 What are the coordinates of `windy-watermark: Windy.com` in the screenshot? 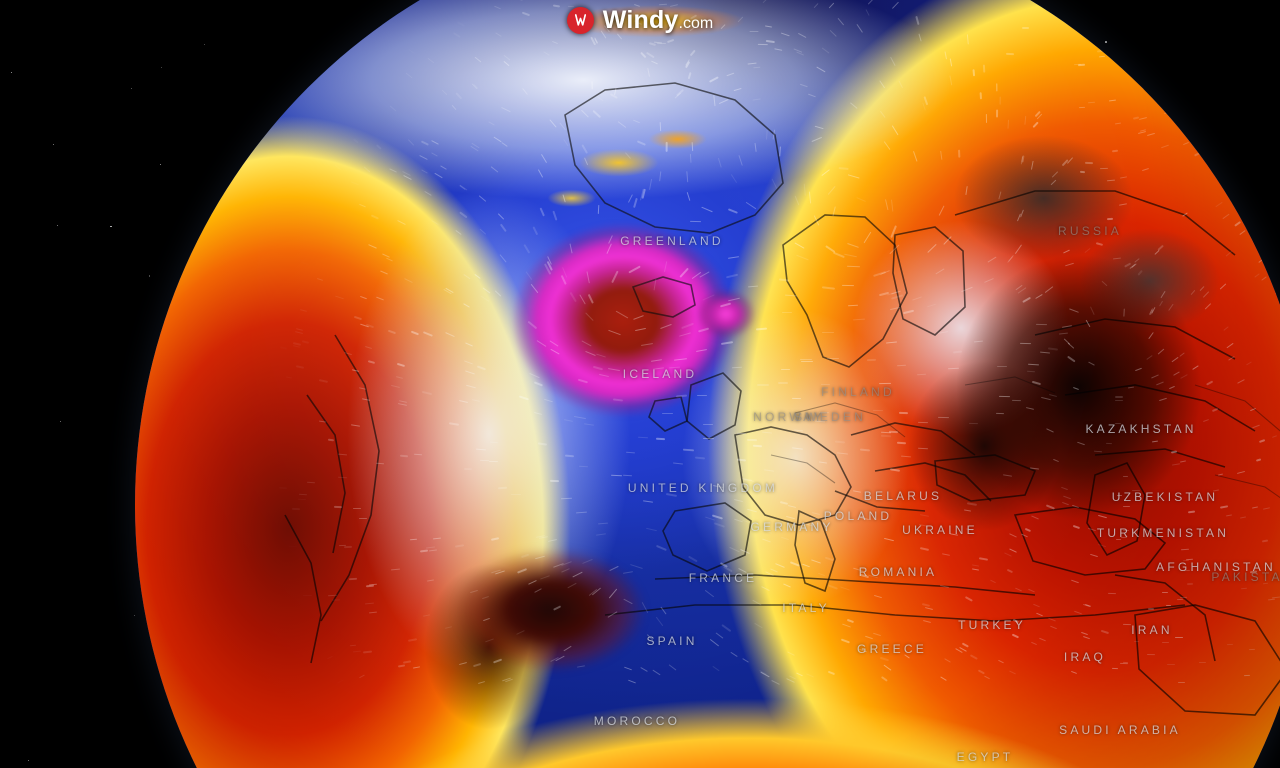 It's located at (640, 20).